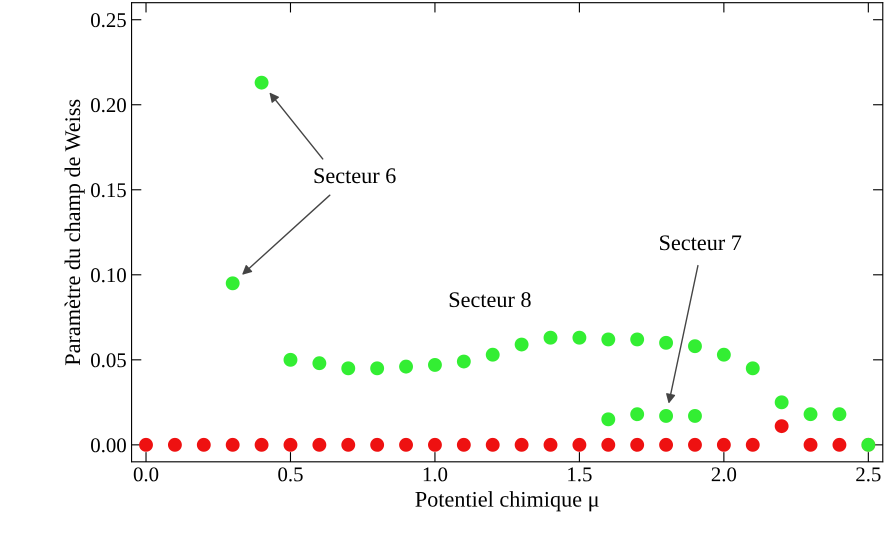 This screenshot has width=889, height=544. What do you see at coordinates (436, 474) in the screenshot?
I see `x-tick-label: 1.0` at bounding box center [436, 474].